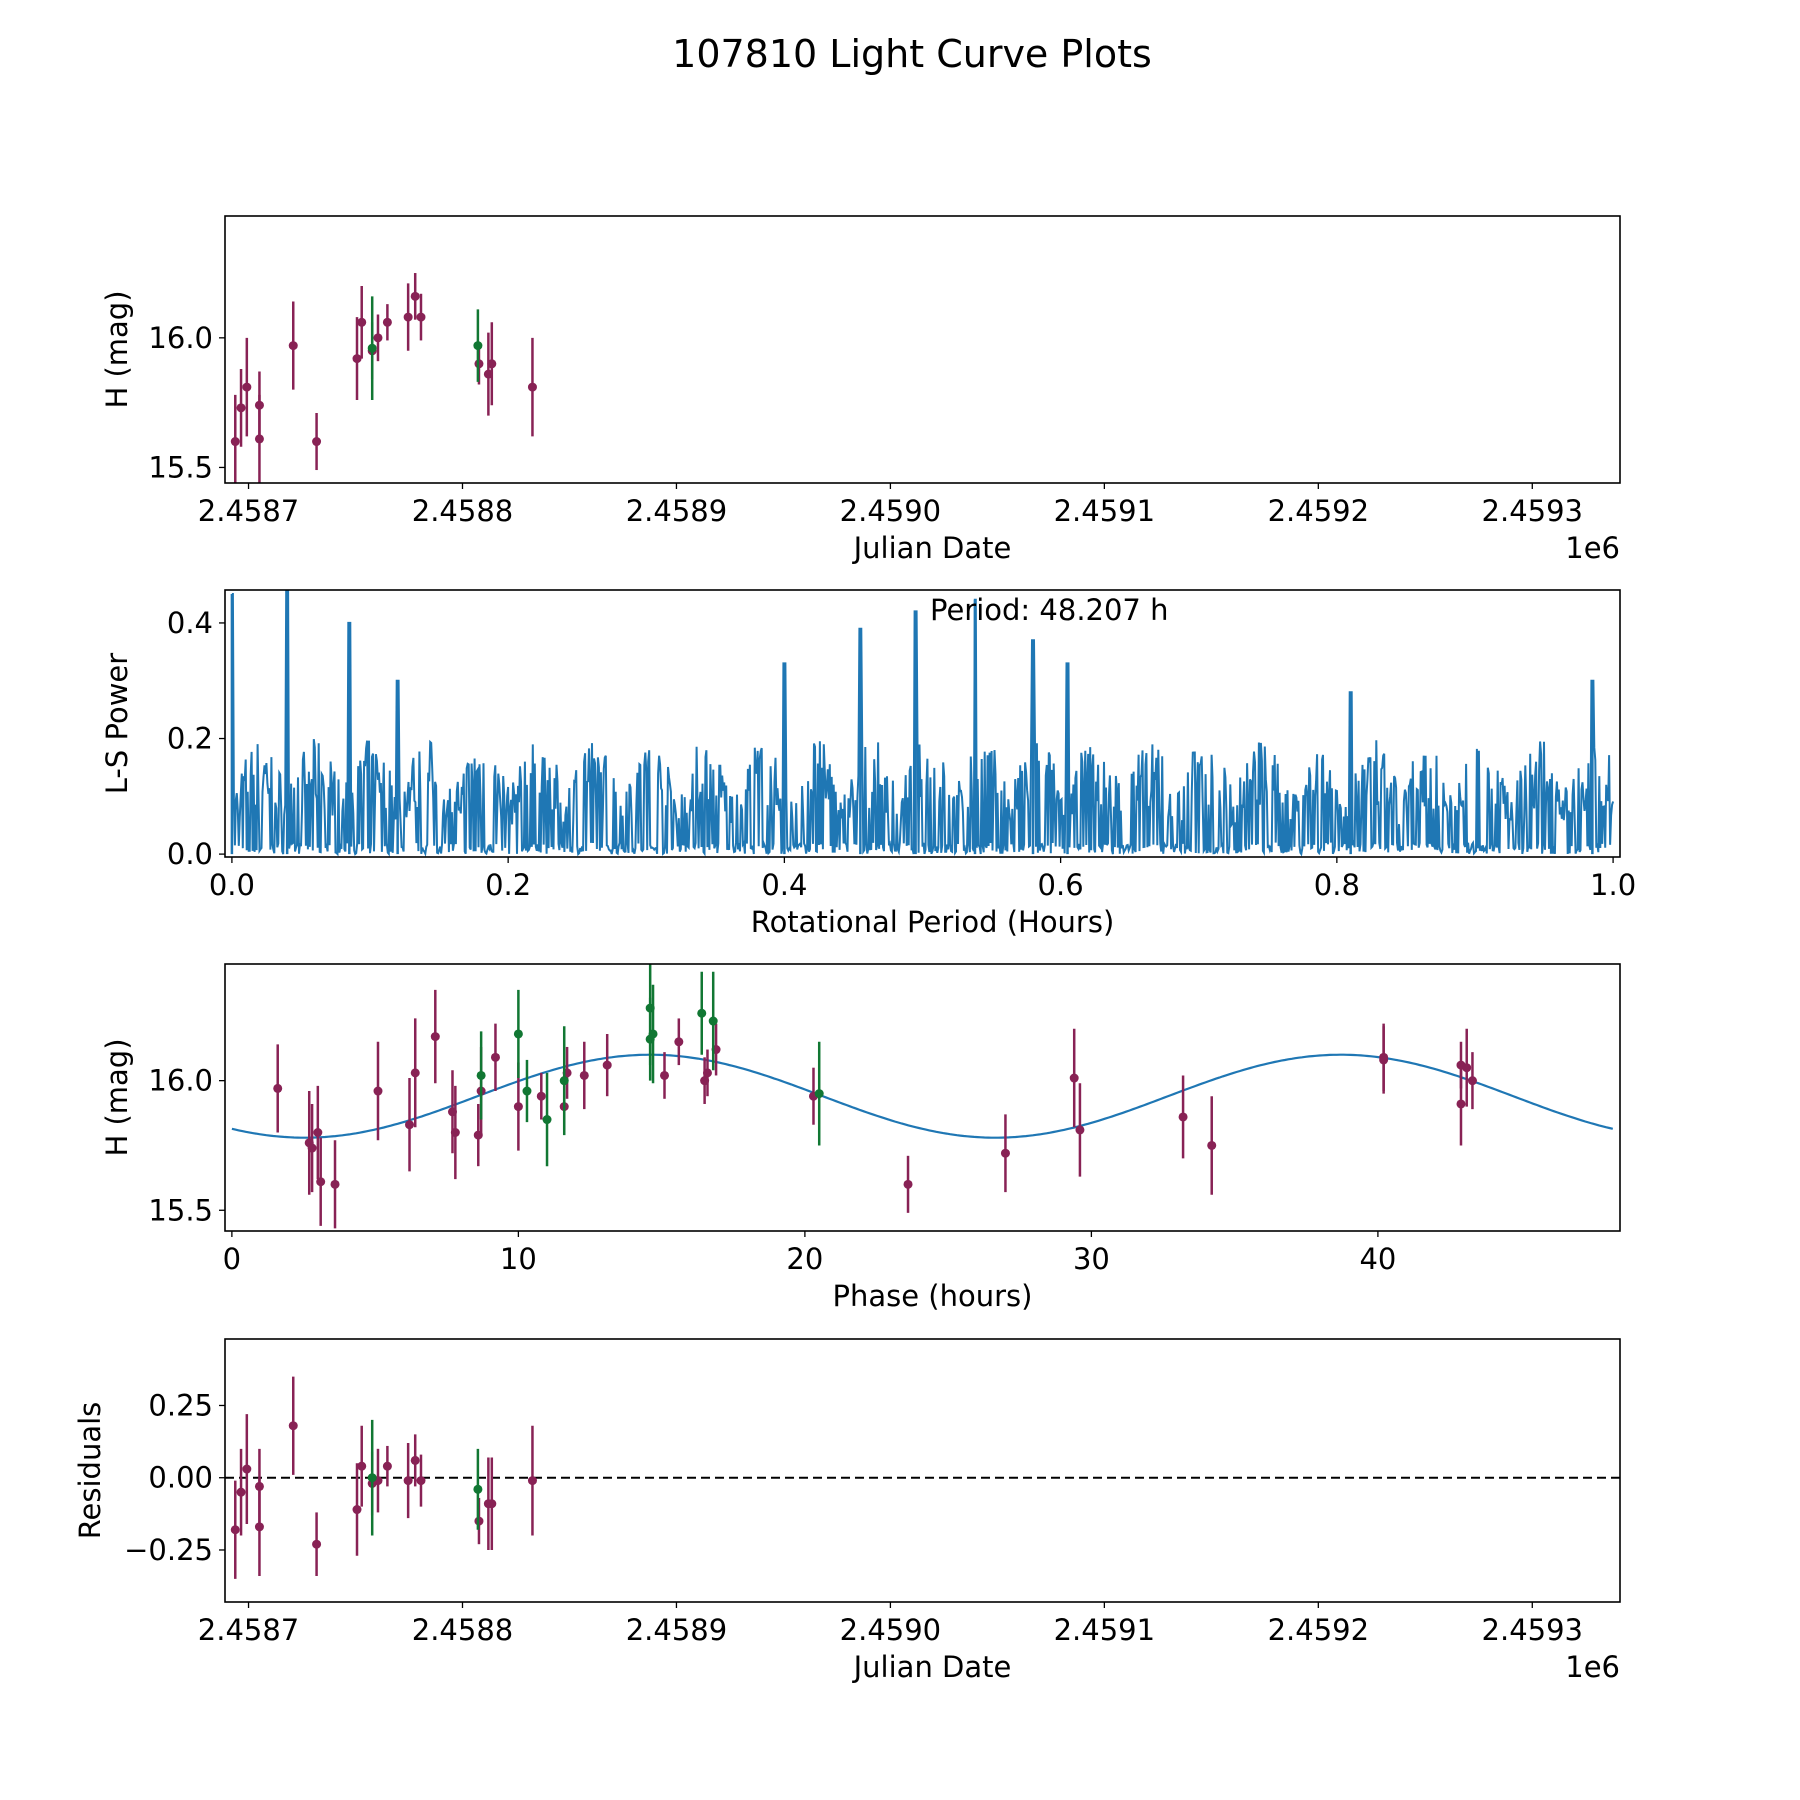 This screenshot has width=1800, height=1800. Describe the element at coordinates (190, 623) in the screenshot. I see `y-tick-label: 0.4` at that location.